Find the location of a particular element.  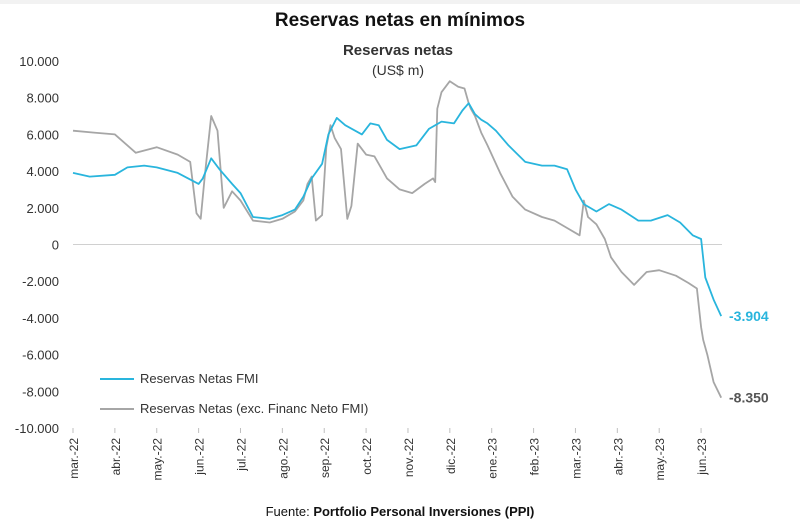

window-top-strip is located at coordinates (400, 2).